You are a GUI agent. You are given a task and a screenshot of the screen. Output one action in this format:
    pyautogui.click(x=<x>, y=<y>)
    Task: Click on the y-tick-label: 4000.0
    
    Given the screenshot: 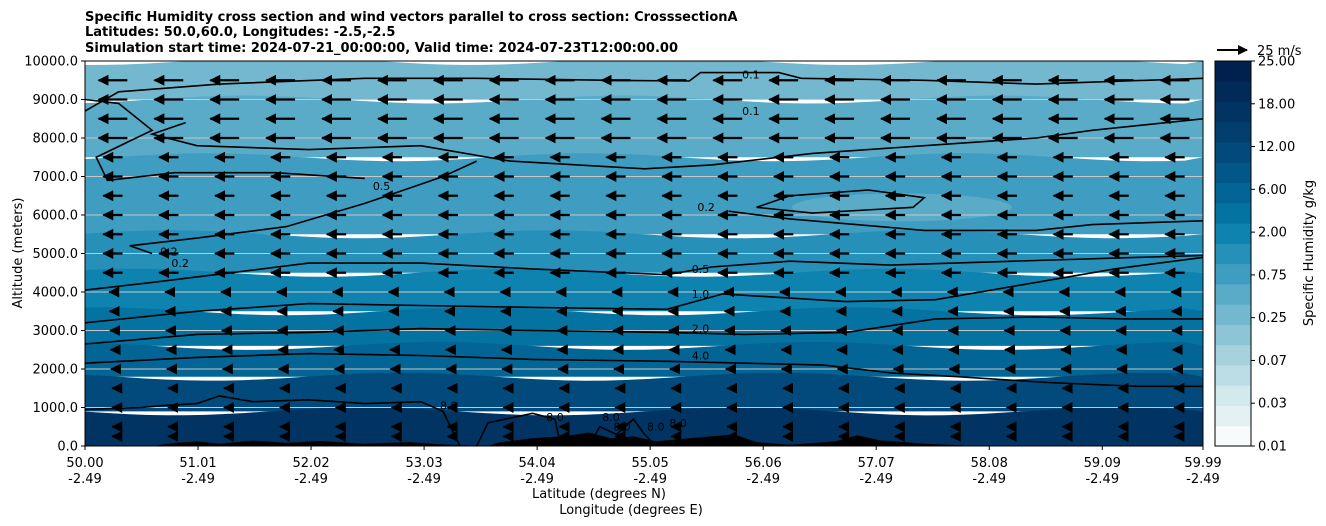 What is the action you would take?
    pyautogui.click(x=56, y=293)
    